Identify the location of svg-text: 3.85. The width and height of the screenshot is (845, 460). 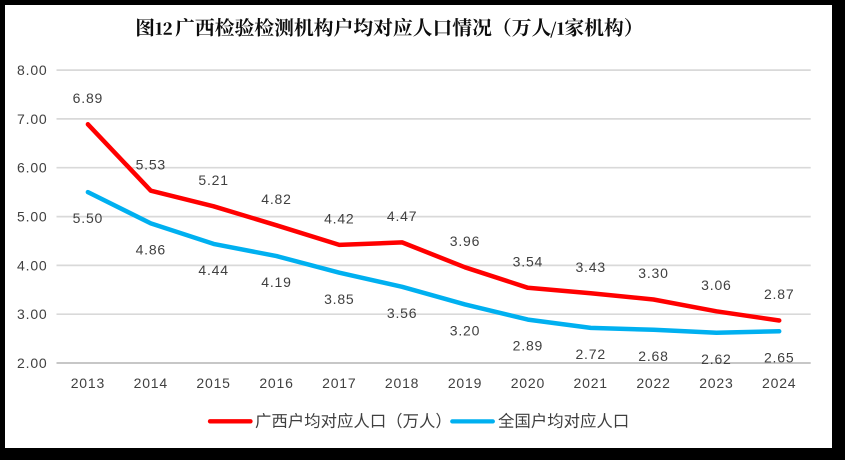
(339, 299).